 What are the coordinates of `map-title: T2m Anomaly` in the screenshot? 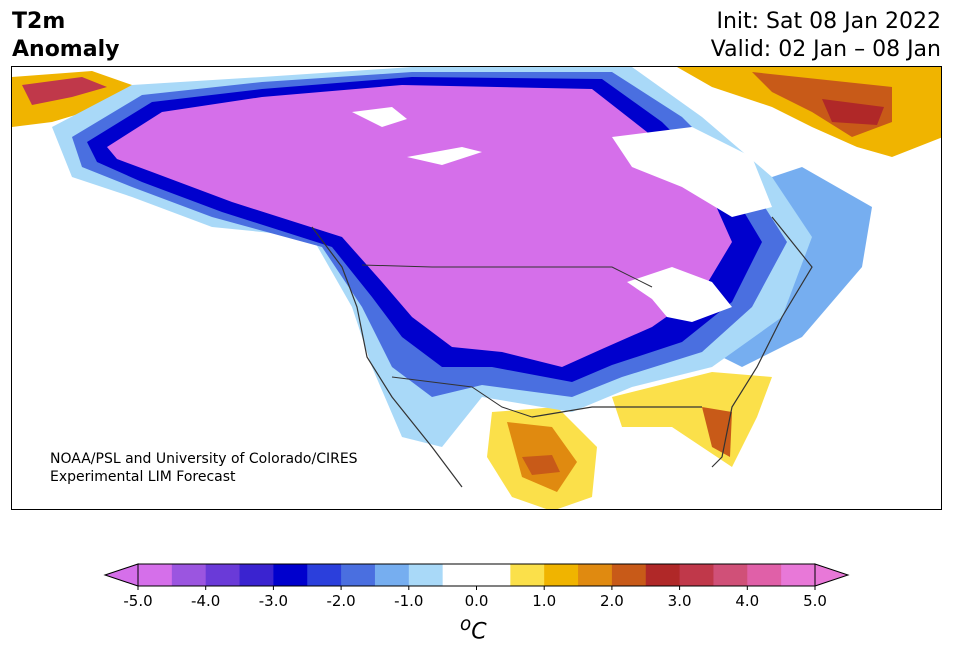 It's located at (65, 36).